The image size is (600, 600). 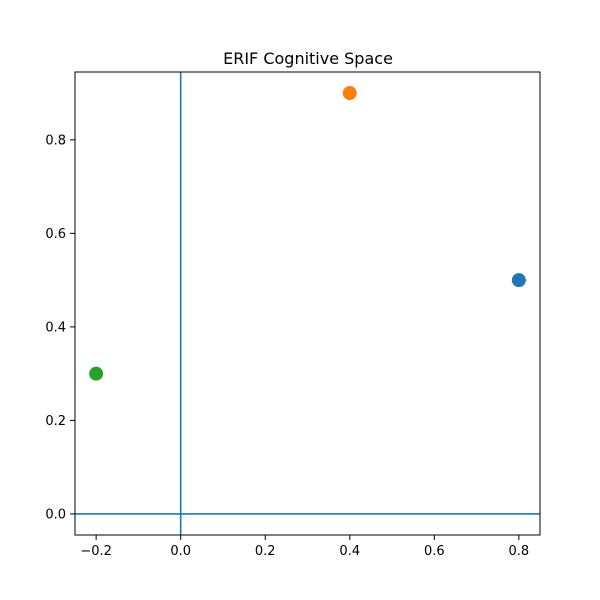 I want to click on y-tick-label: 0.6, so click(x=55, y=234).